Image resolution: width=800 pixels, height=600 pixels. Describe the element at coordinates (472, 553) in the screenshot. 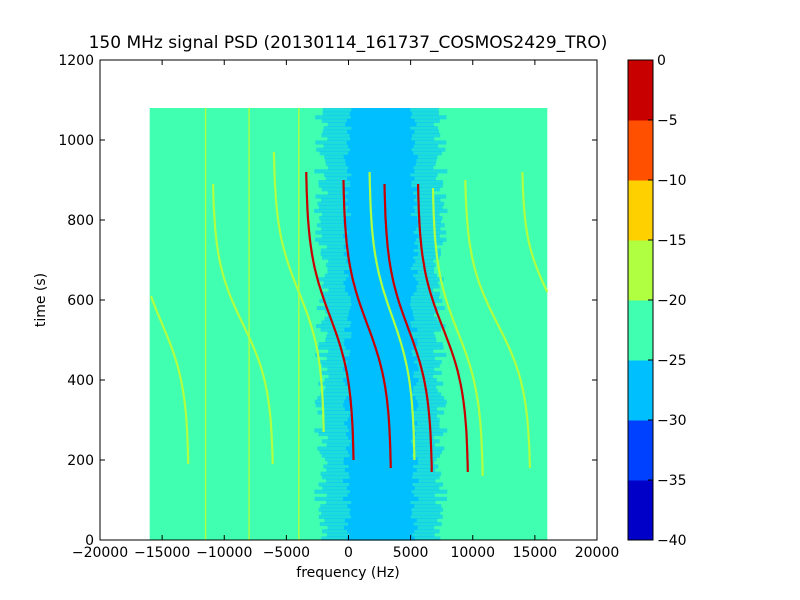

I see `x-tick-label: 10000` at that location.